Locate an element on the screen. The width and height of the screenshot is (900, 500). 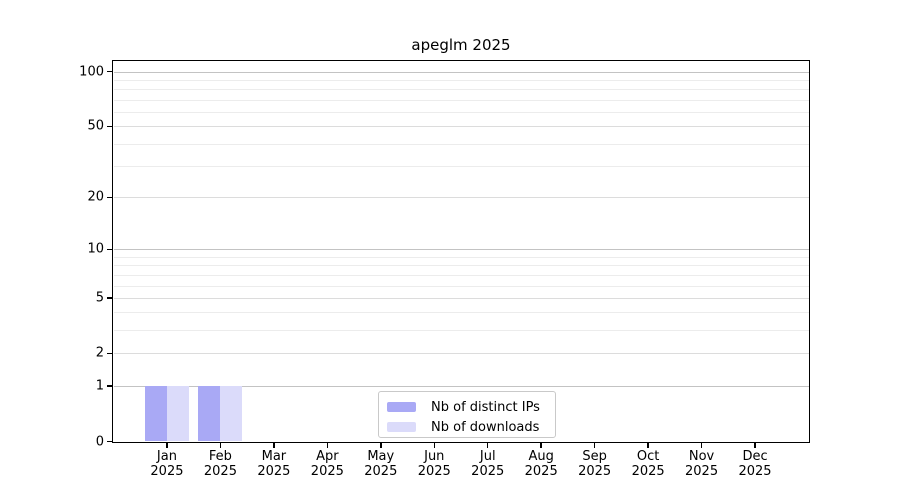
x-axis-tick-label: Jun 2025 is located at coordinates (434, 464).